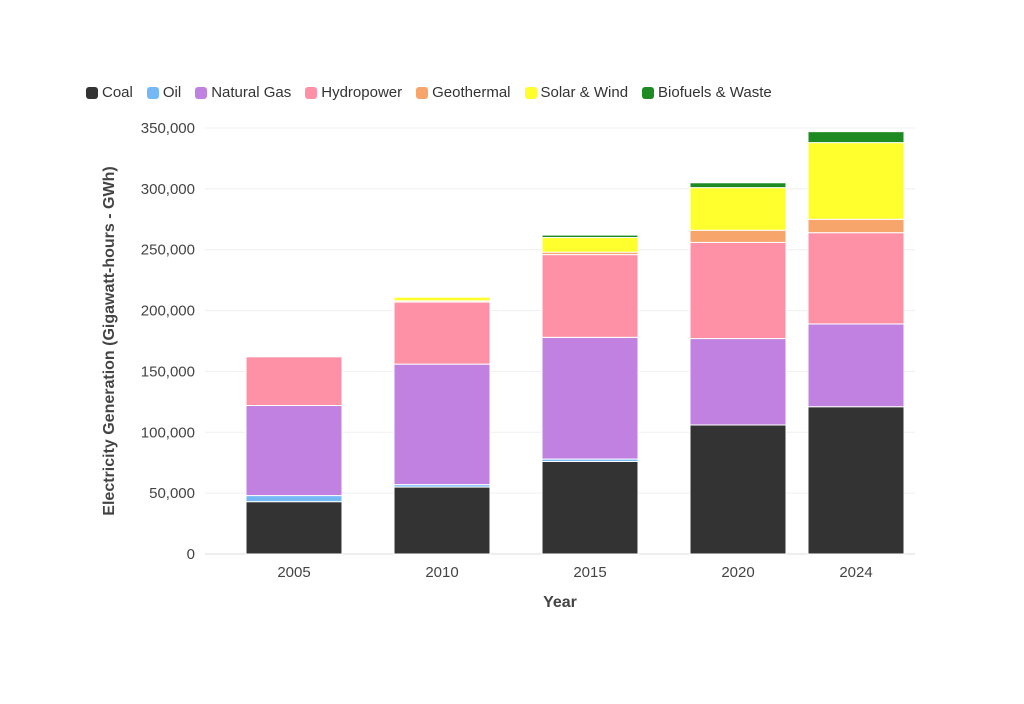 The height and width of the screenshot is (704, 1024). Describe the element at coordinates (168, 189) in the screenshot. I see `y-tick-label: 300,000` at that location.